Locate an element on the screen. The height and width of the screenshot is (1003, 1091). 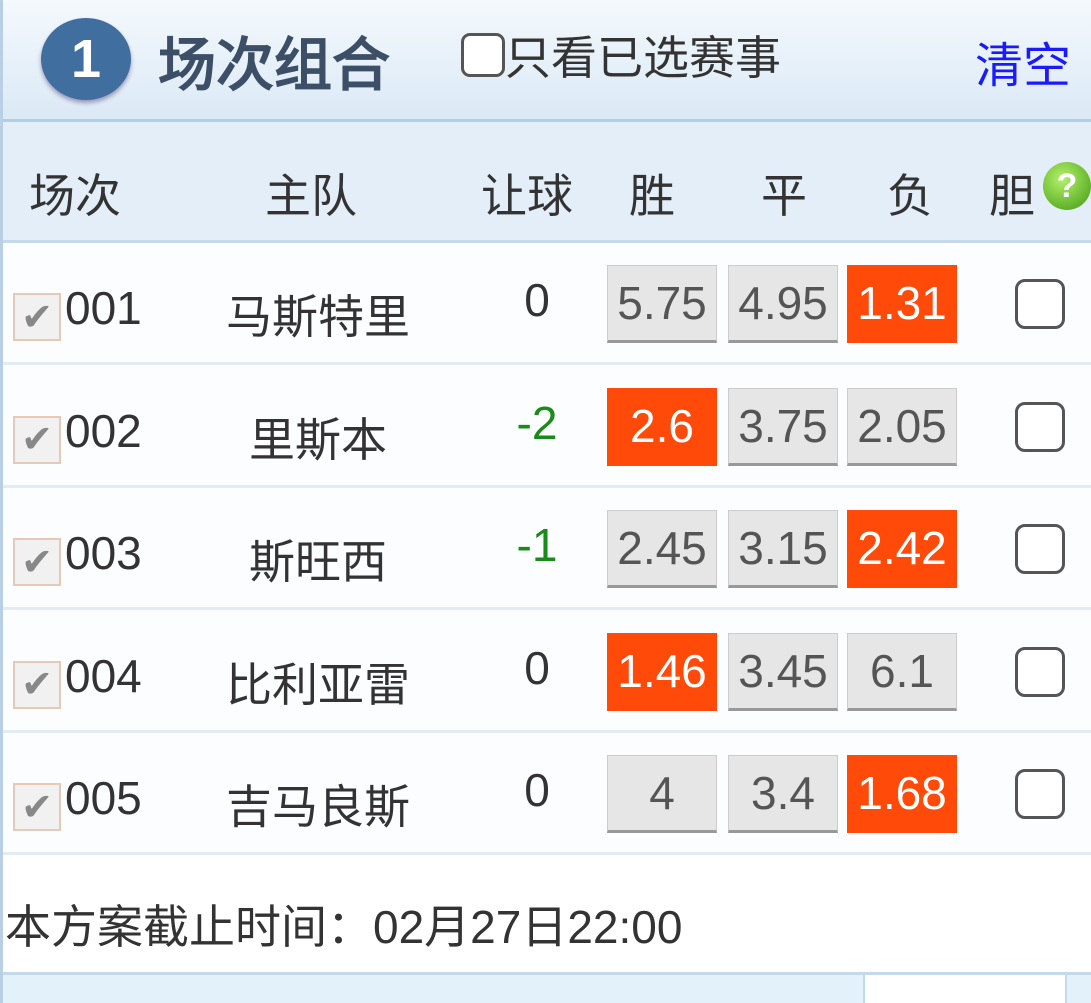
table-row: ✔ 005 吉马良斯 0 4 3.4 1.68 is located at coordinates (547, 794).